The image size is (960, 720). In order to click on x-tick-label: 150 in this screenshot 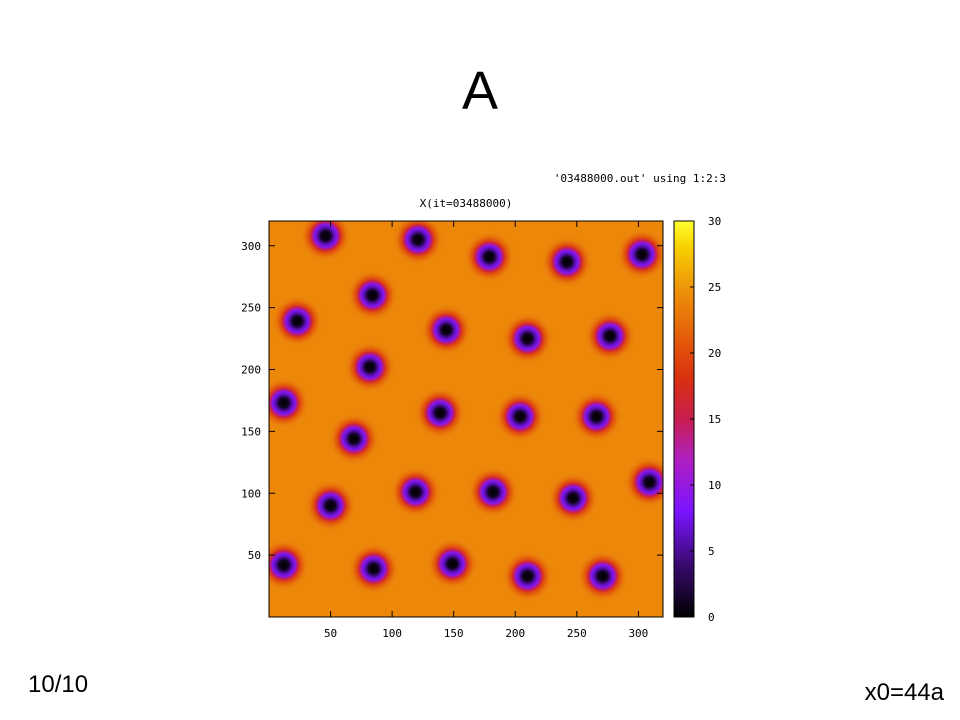, I will do `click(454, 633)`.